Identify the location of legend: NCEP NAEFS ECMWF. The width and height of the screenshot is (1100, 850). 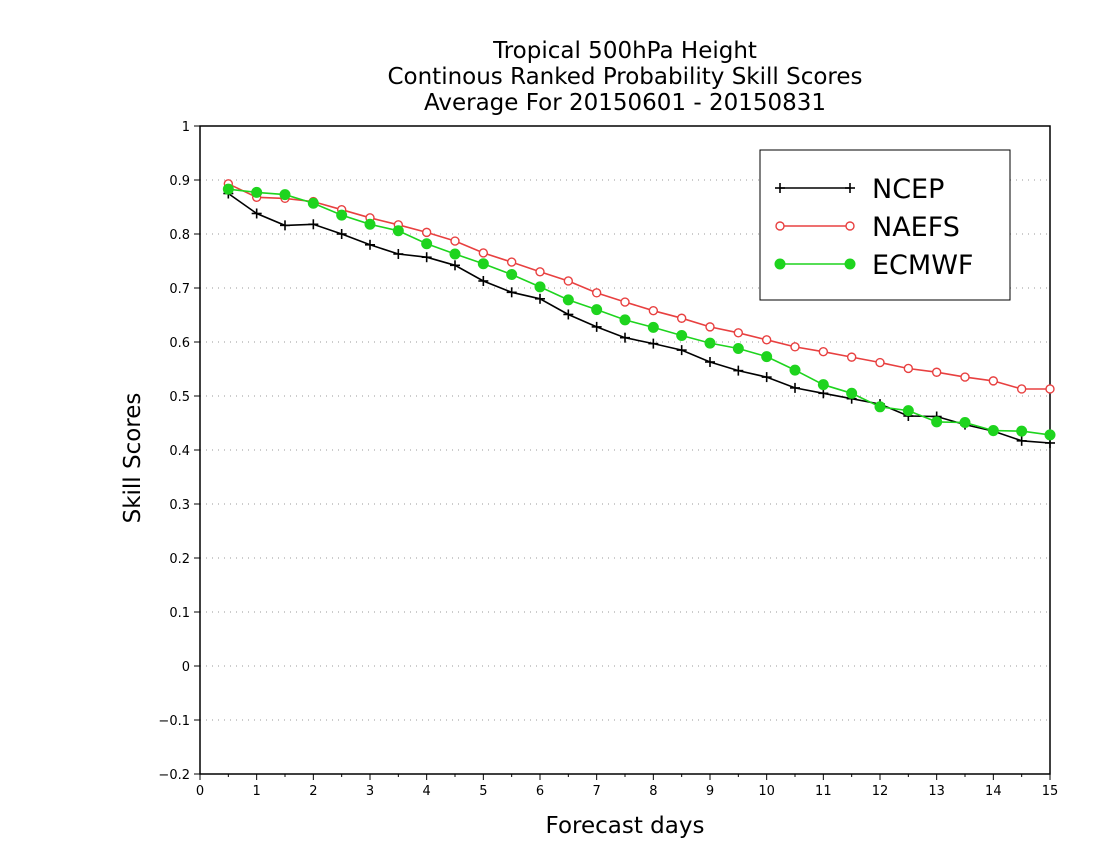
(885, 225).